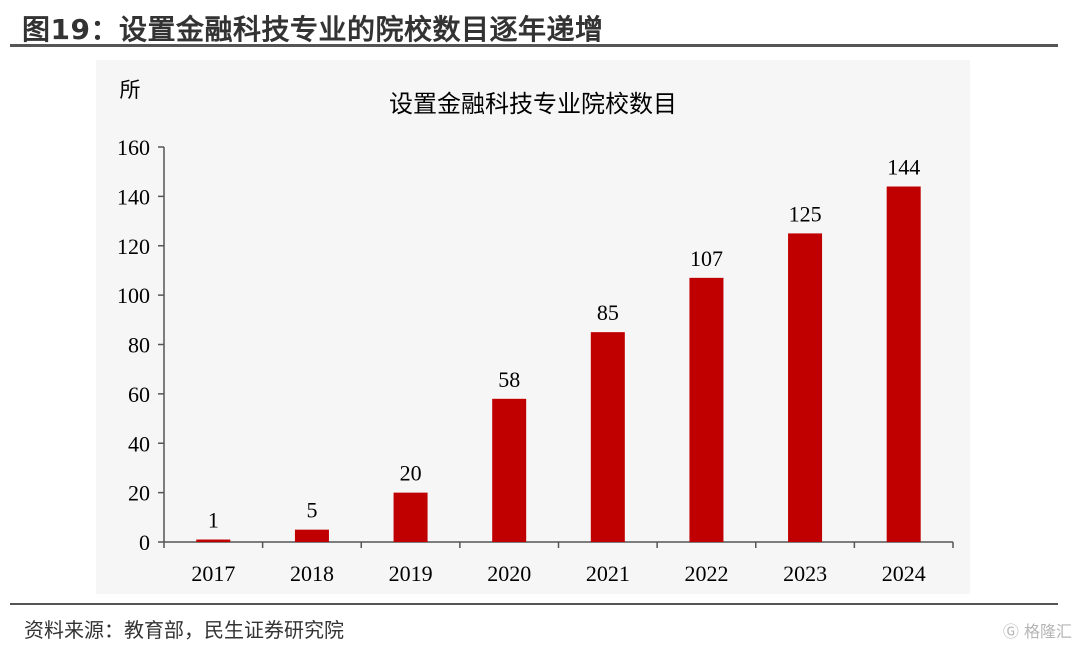  I want to click on data-label: 58, so click(509, 379).